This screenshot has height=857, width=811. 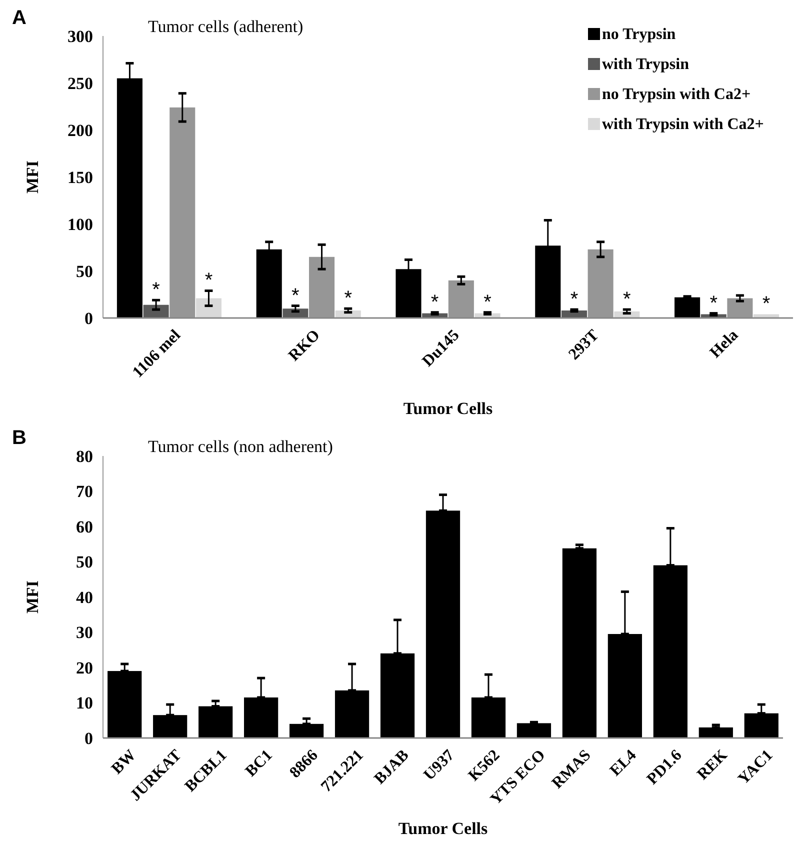 What do you see at coordinates (623, 763) in the screenshot?
I see `x-tick-label: EL4` at bounding box center [623, 763].